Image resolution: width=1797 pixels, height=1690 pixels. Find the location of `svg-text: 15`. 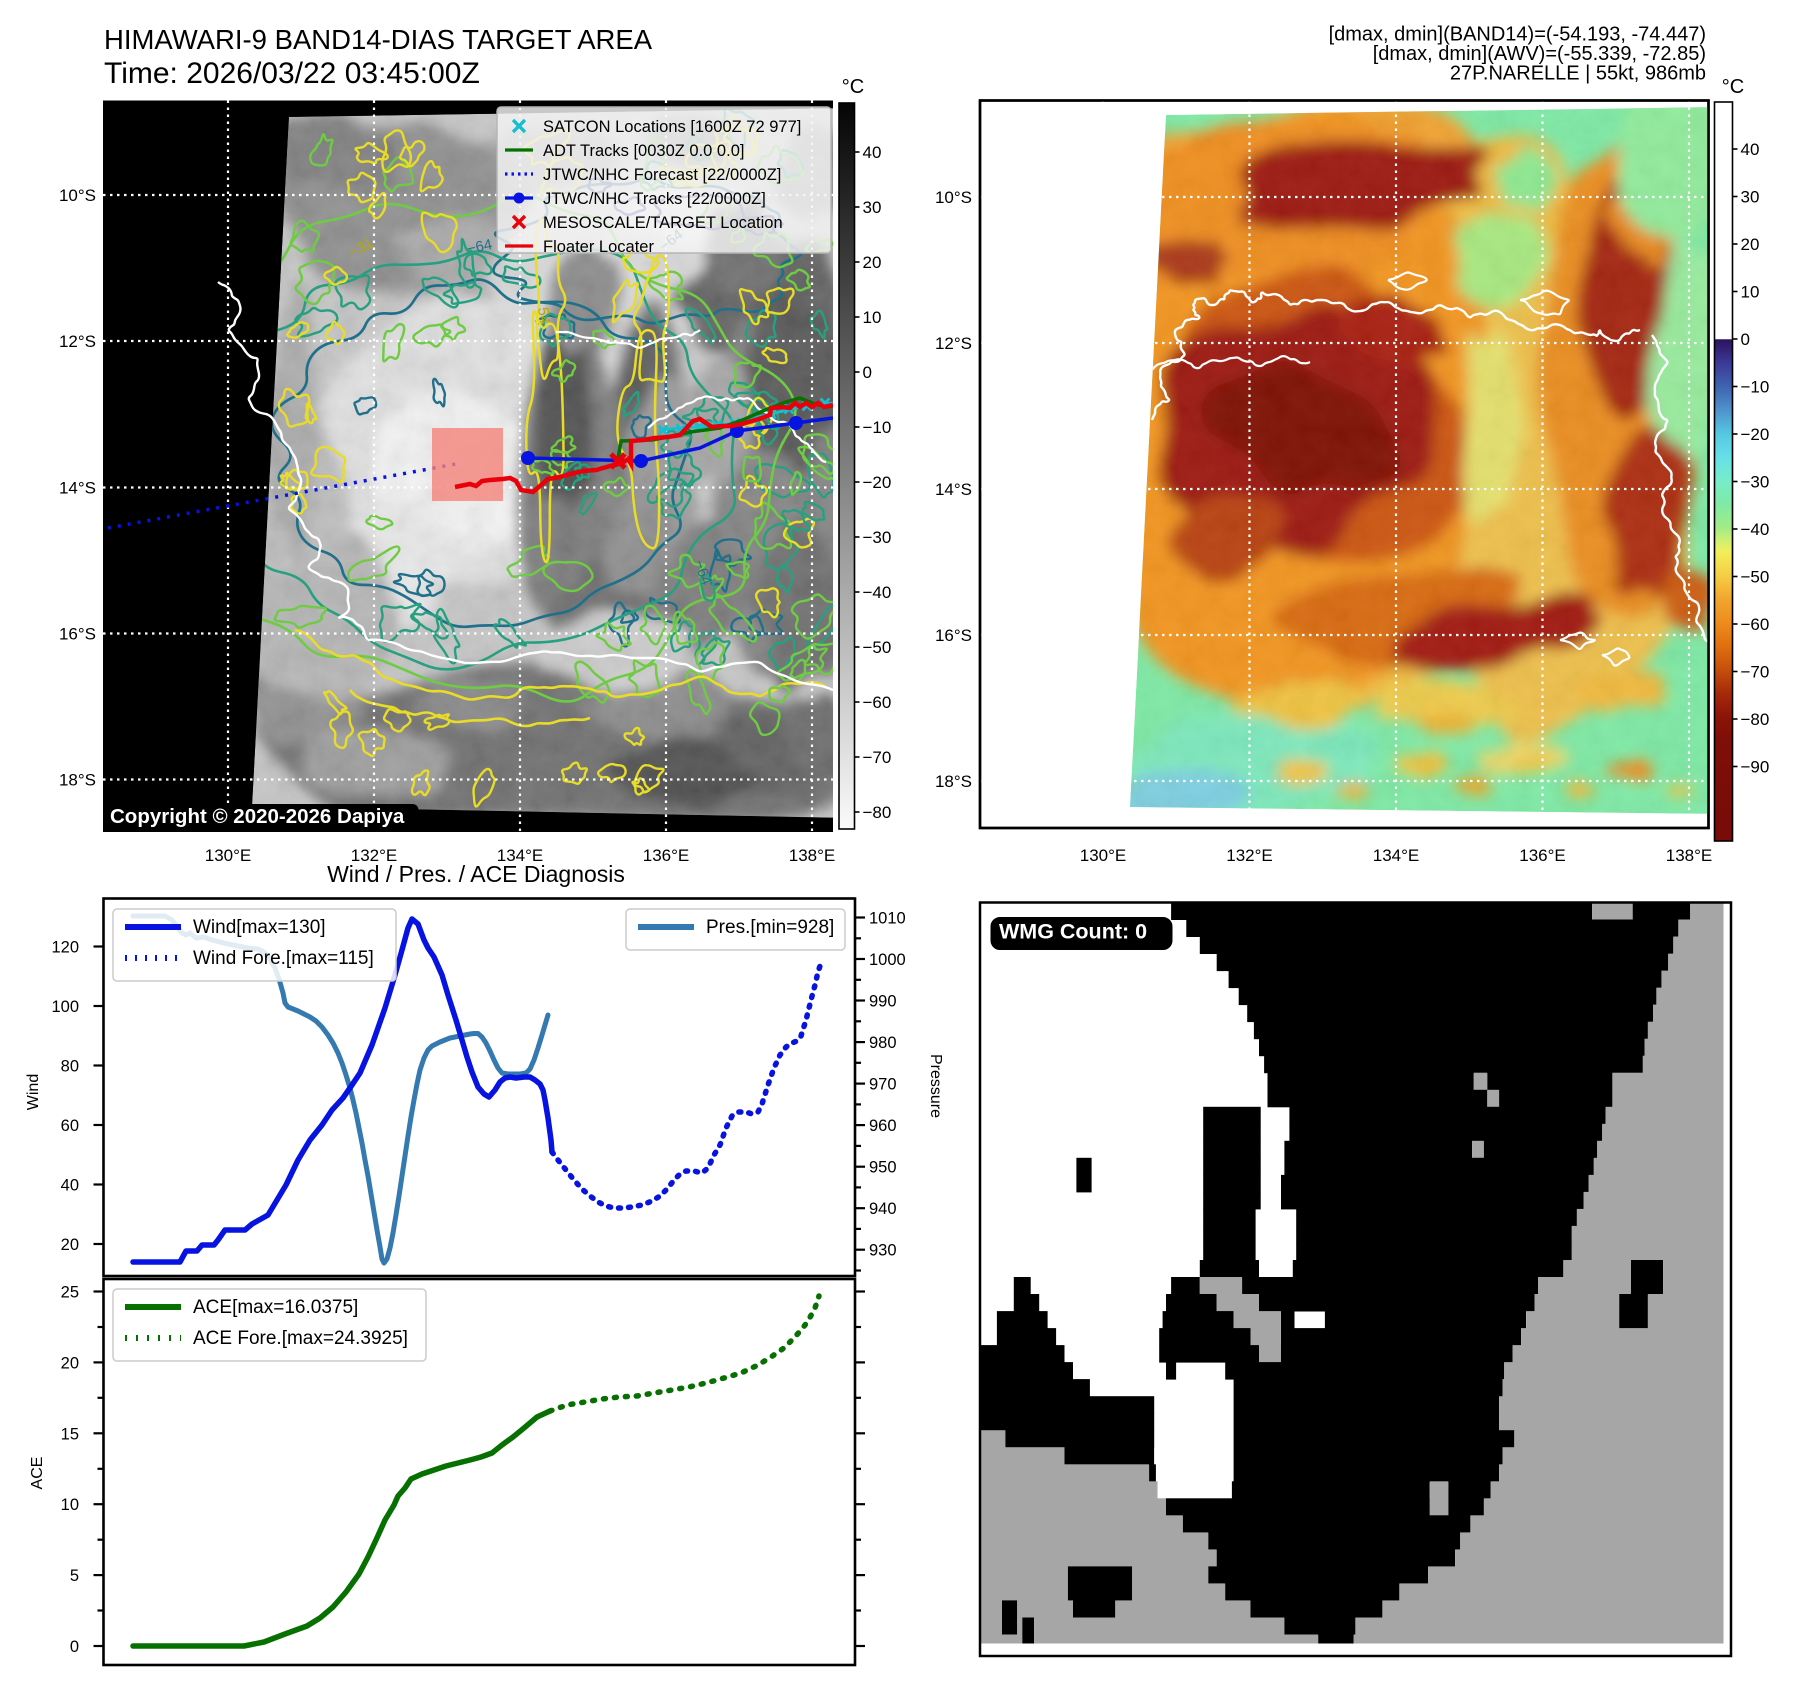

svg-text: 15 is located at coordinates (70, 1434).